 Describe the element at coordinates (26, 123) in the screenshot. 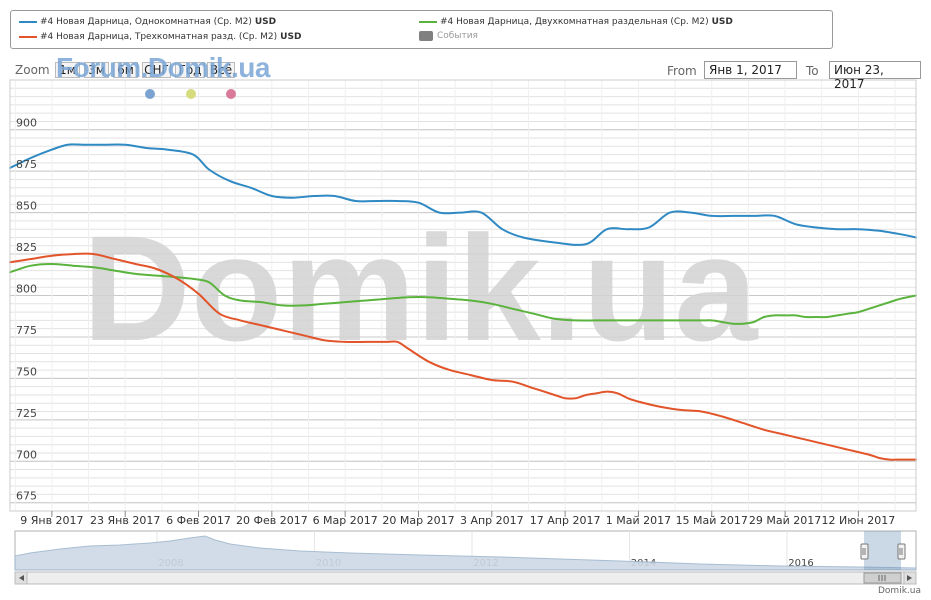

I see `y-tick-label: 900` at that location.